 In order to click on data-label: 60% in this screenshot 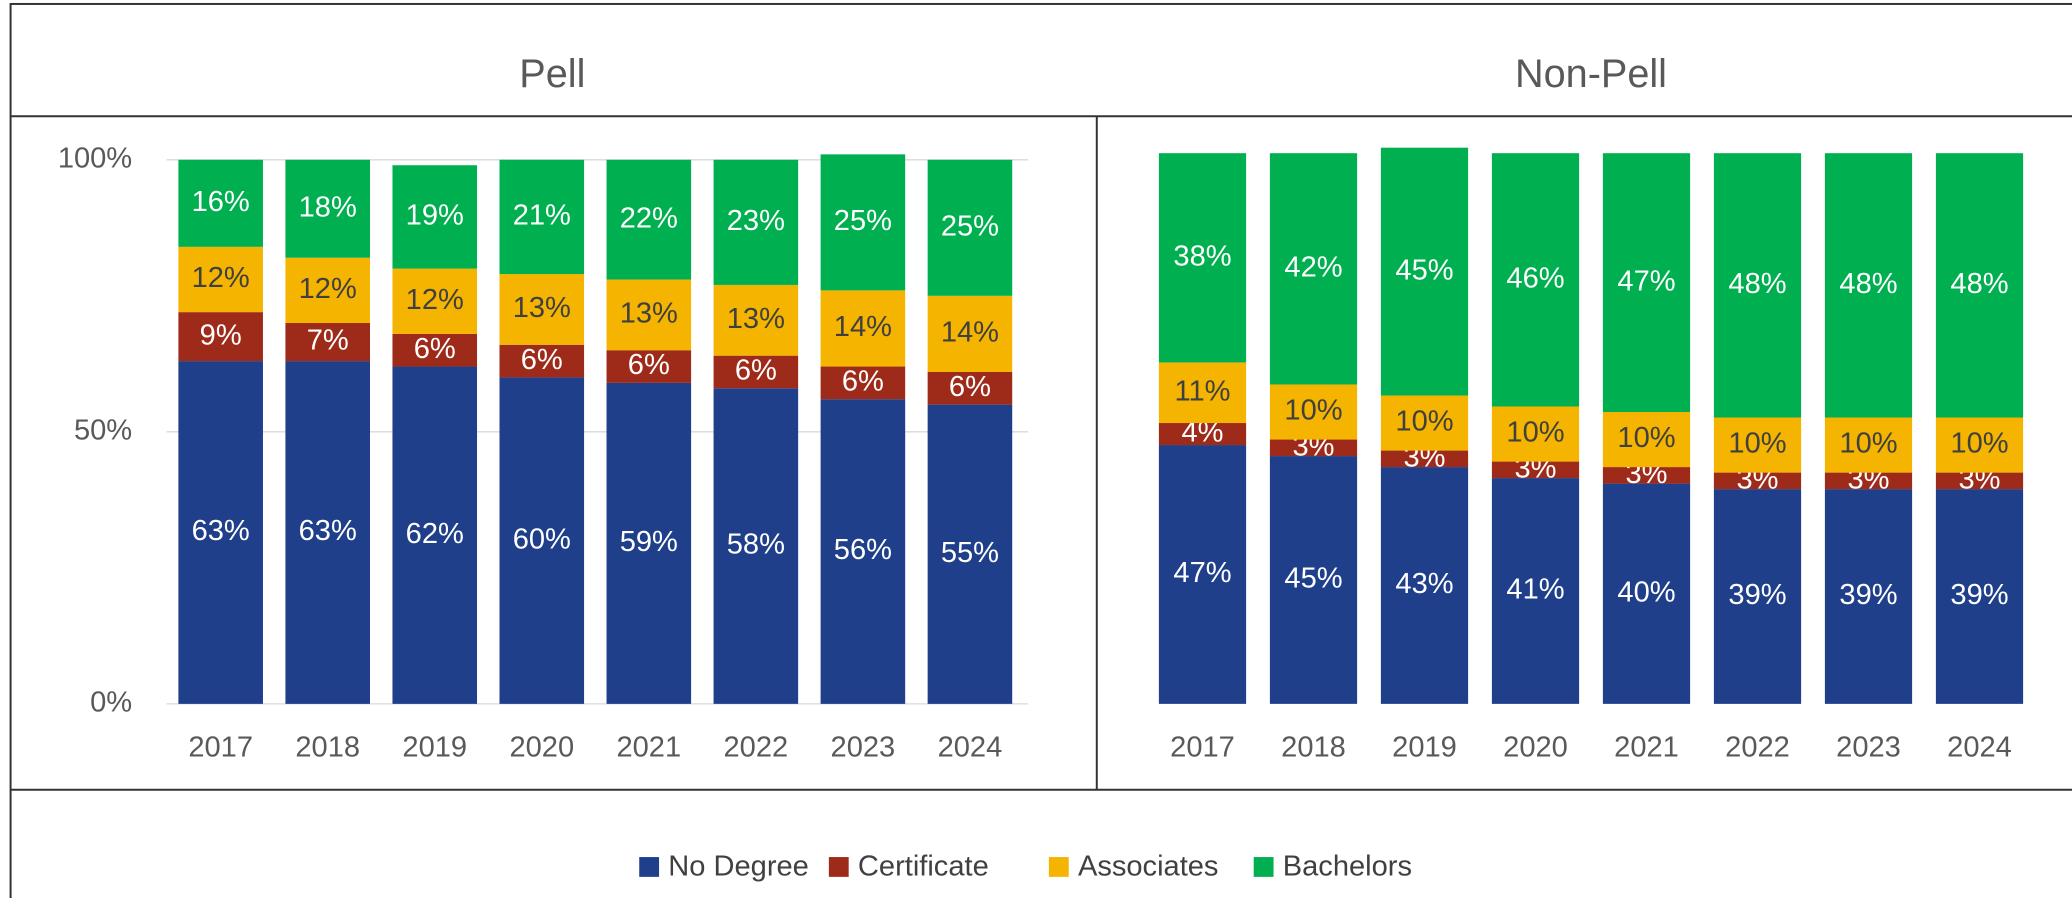, I will do `click(542, 539)`.